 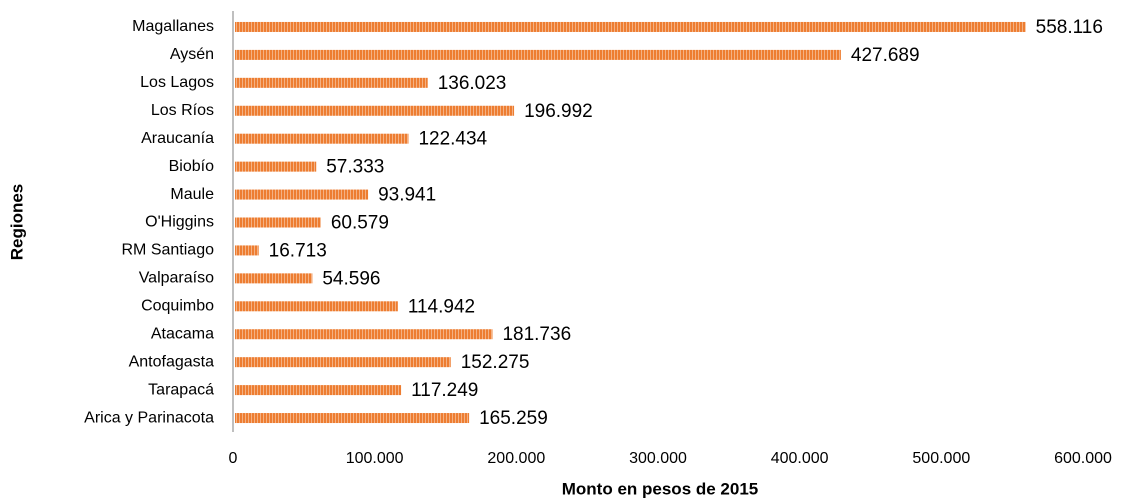 What do you see at coordinates (444, 390) in the screenshot?
I see `value-label: 117.249` at bounding box center [444, 390].